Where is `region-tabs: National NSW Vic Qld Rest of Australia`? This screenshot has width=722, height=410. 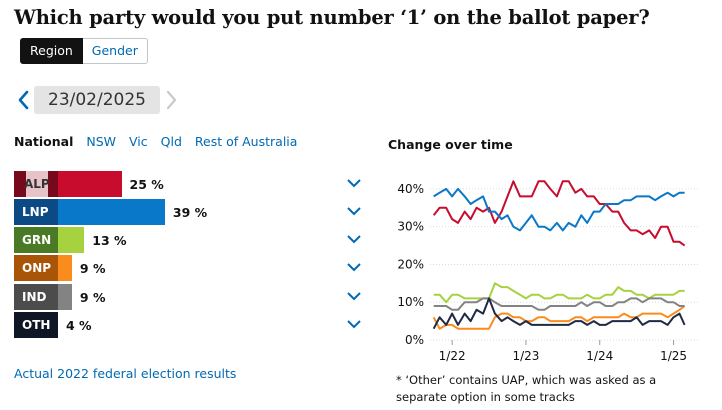
region-tabs: National NSW Vic Qld Rest of Australia is located at coordinates (162, 141).